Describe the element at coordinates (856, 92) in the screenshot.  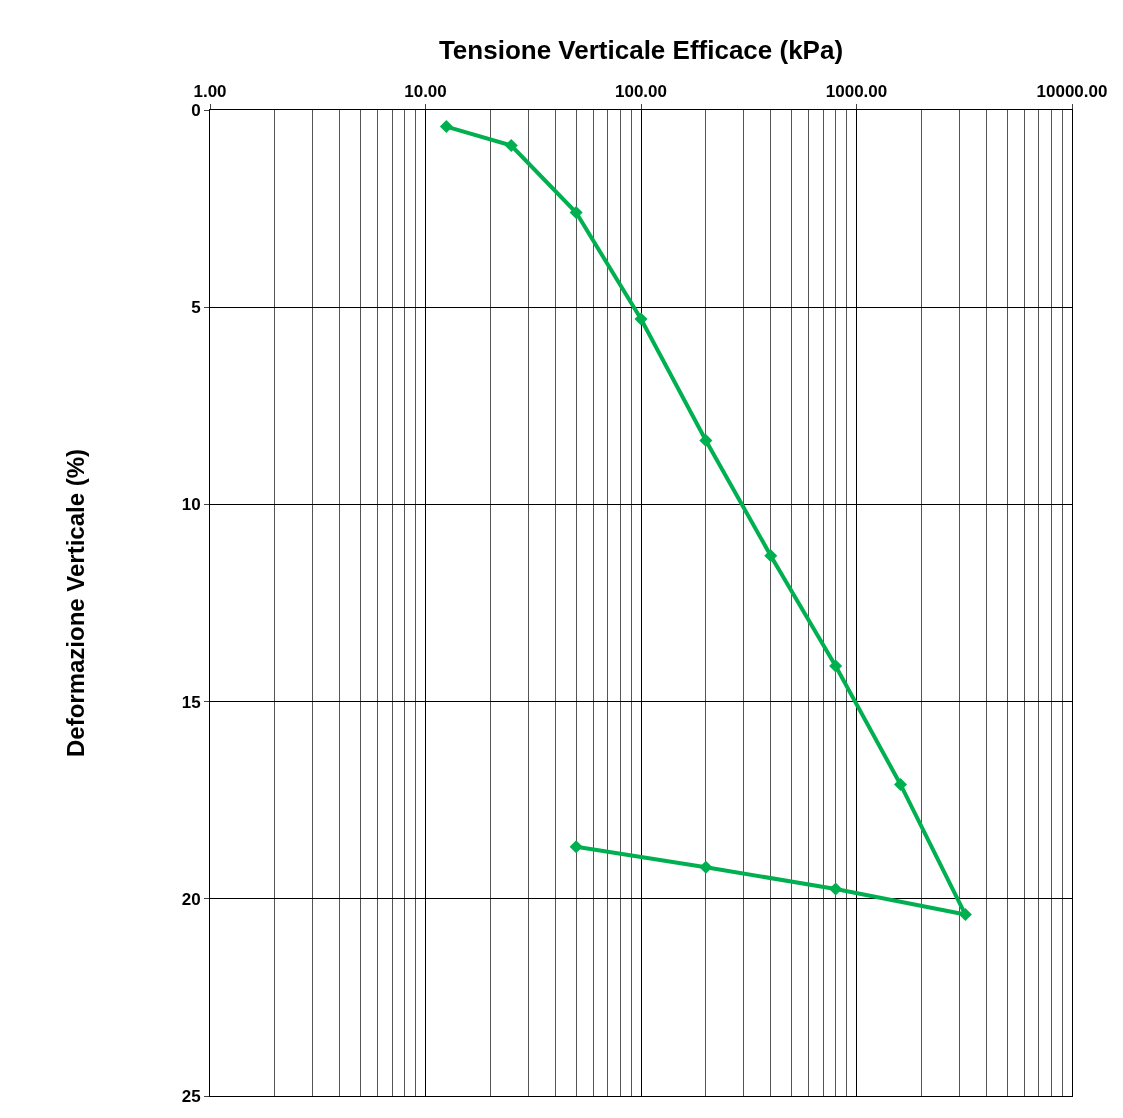
I see `x-tick-label: 1000.00` at that location.